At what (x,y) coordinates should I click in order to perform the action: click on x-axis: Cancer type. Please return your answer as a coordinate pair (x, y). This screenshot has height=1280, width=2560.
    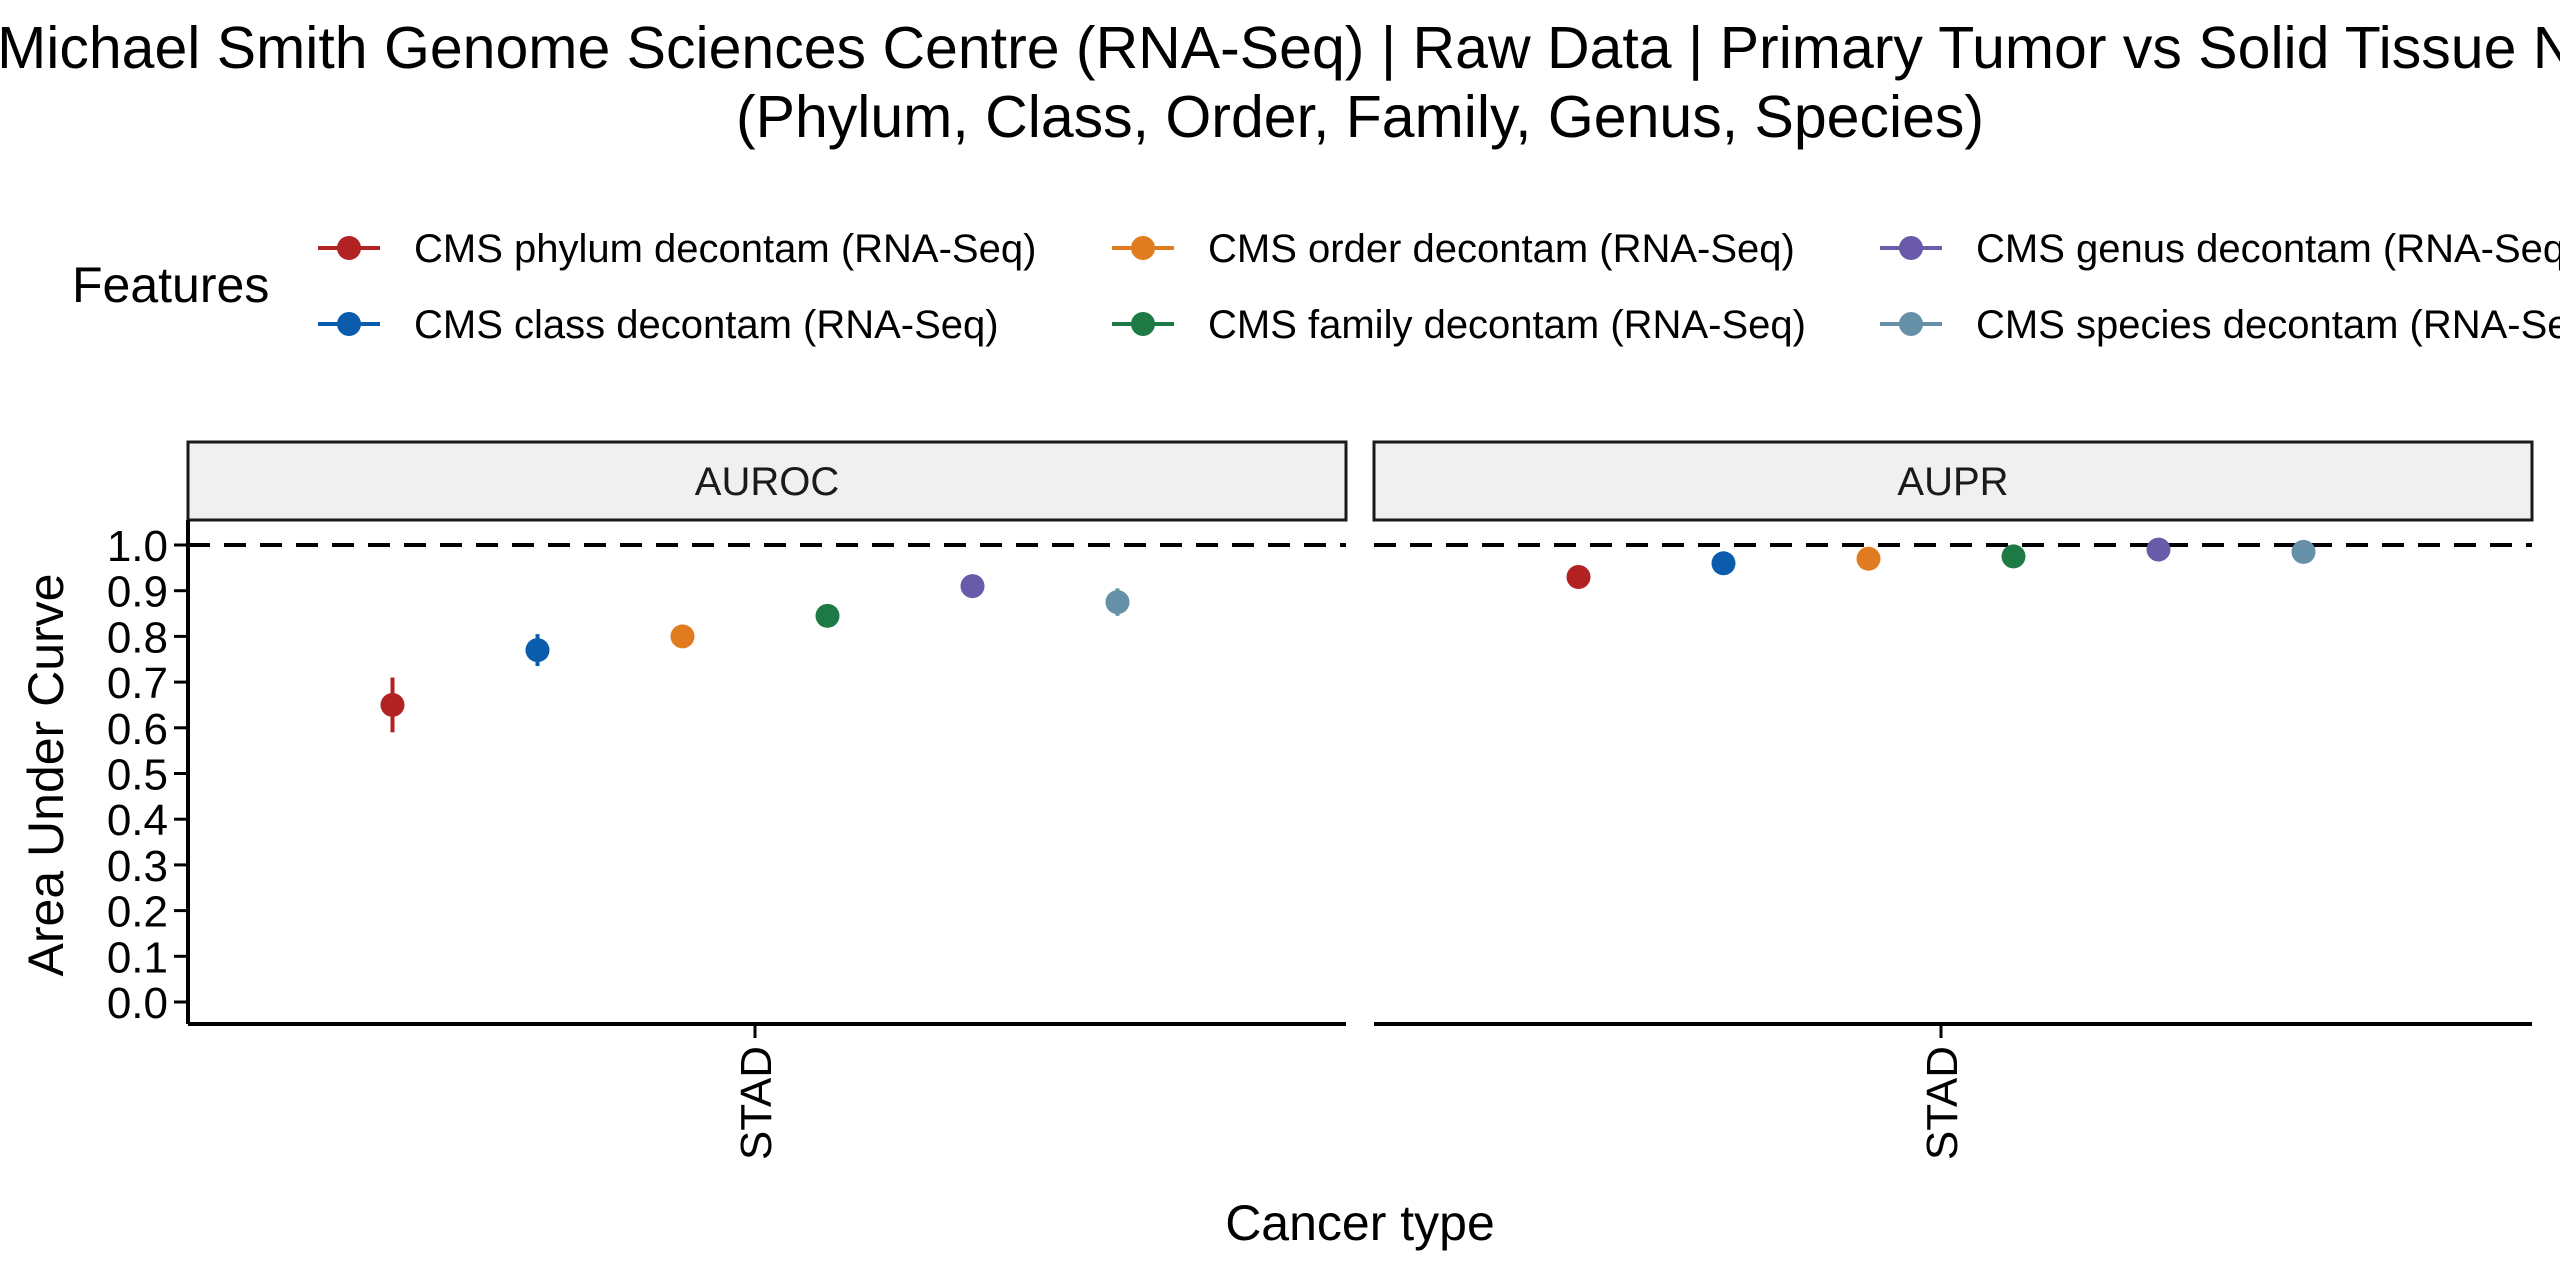
    Looking at the image, I should click on (1360, 1223).